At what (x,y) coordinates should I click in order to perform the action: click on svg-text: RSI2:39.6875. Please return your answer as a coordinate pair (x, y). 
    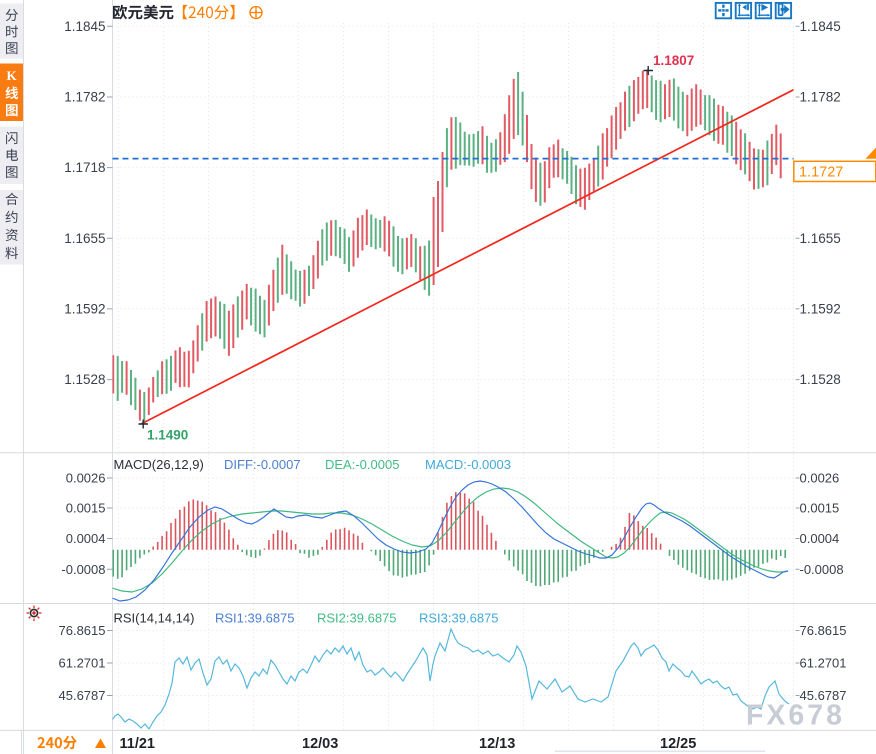
    Looking at the image, I should click on (357, 618).